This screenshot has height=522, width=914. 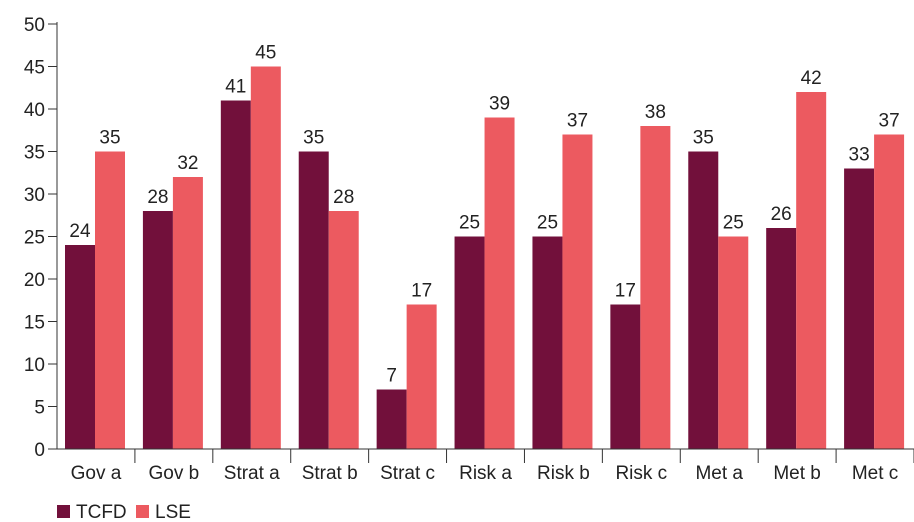 I want to click on legend-label-lse: LSE, so click(x=173, y=512).